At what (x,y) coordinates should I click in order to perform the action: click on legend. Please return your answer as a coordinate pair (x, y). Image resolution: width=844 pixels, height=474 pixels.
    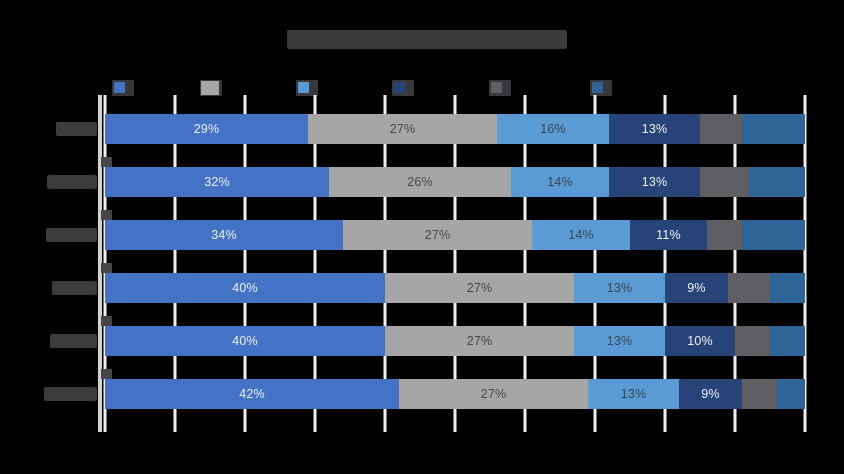
    Looking at the image, I should click on (422, 89).